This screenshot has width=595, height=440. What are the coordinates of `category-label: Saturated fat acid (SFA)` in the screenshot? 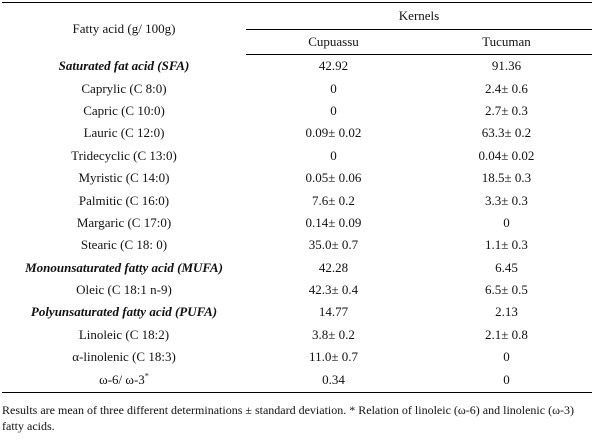 It's located at (124, 66).